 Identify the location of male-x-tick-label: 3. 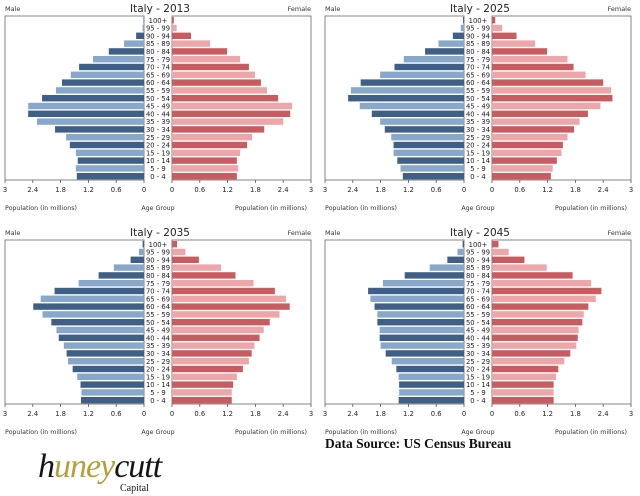
(325, 190).